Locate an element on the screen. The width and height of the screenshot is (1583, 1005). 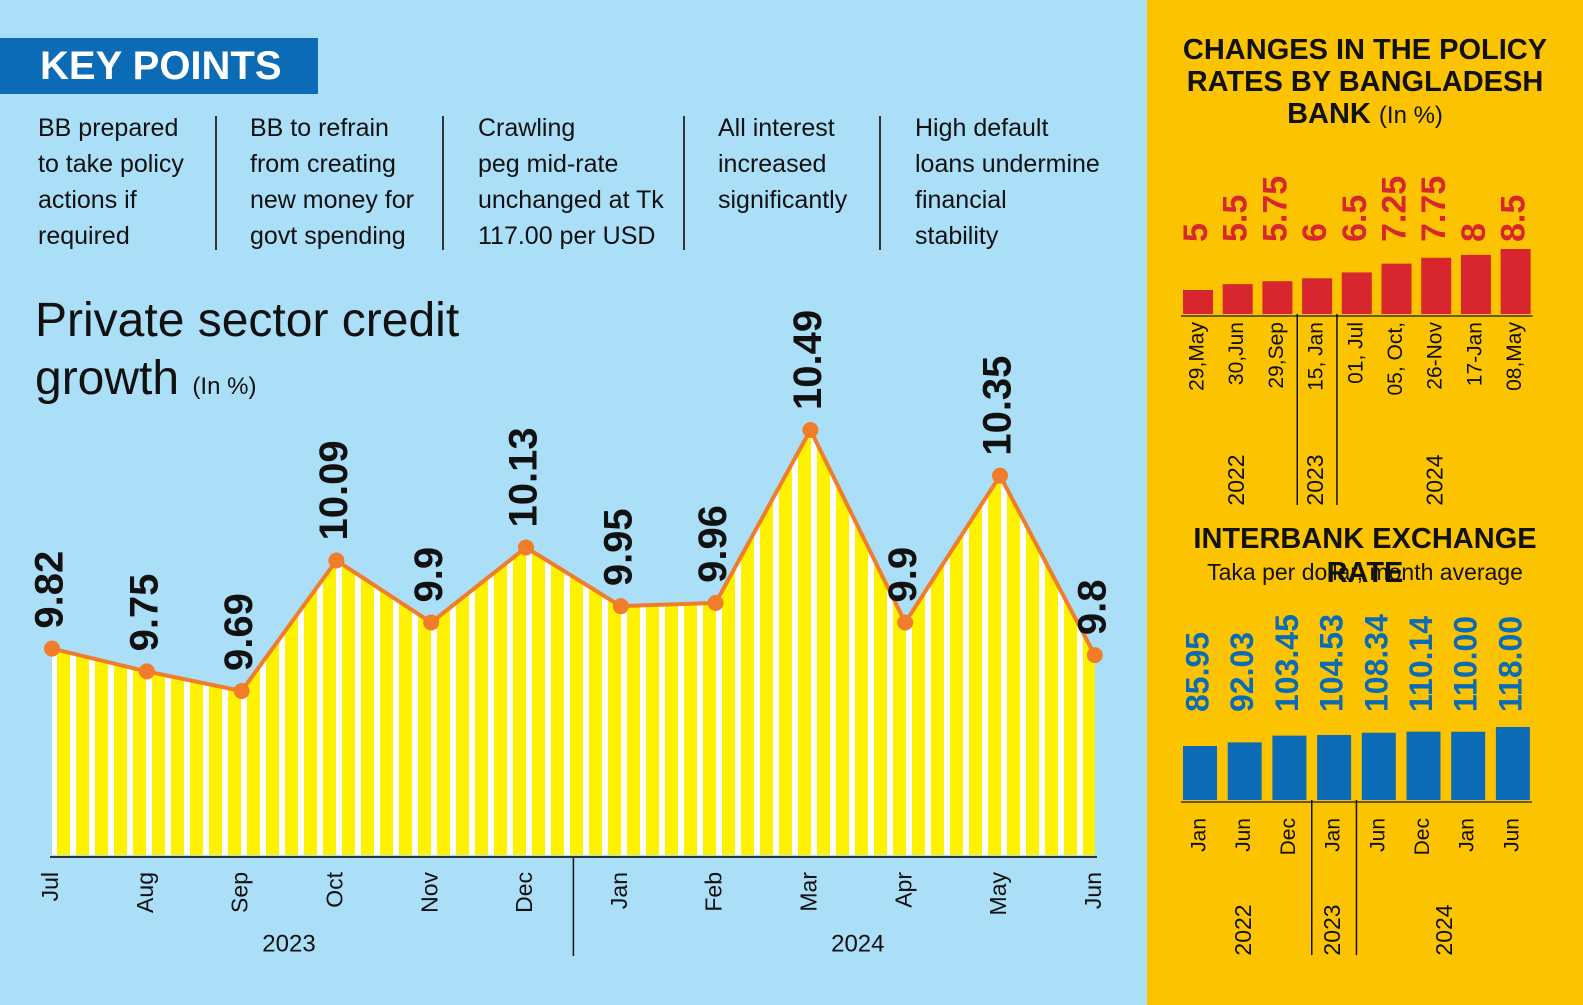
key-point-line: required is located at coordinates (84, 236).